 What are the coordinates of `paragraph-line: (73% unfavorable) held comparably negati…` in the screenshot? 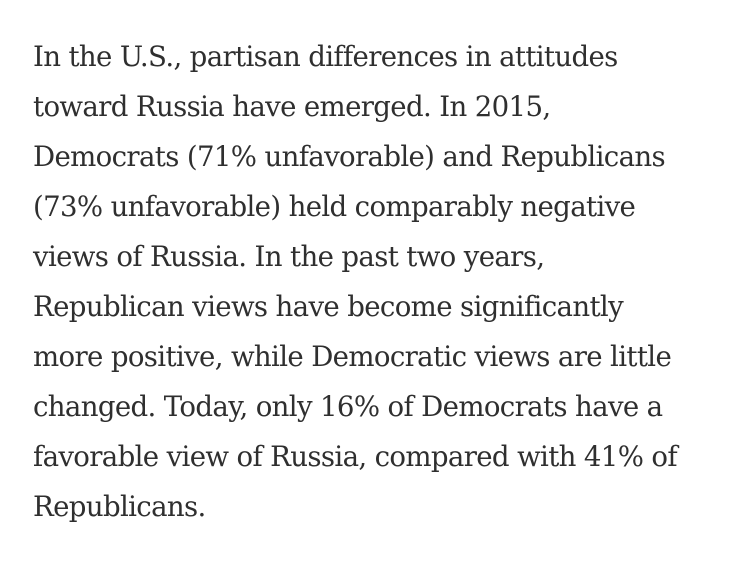 It's located at (334, 206).